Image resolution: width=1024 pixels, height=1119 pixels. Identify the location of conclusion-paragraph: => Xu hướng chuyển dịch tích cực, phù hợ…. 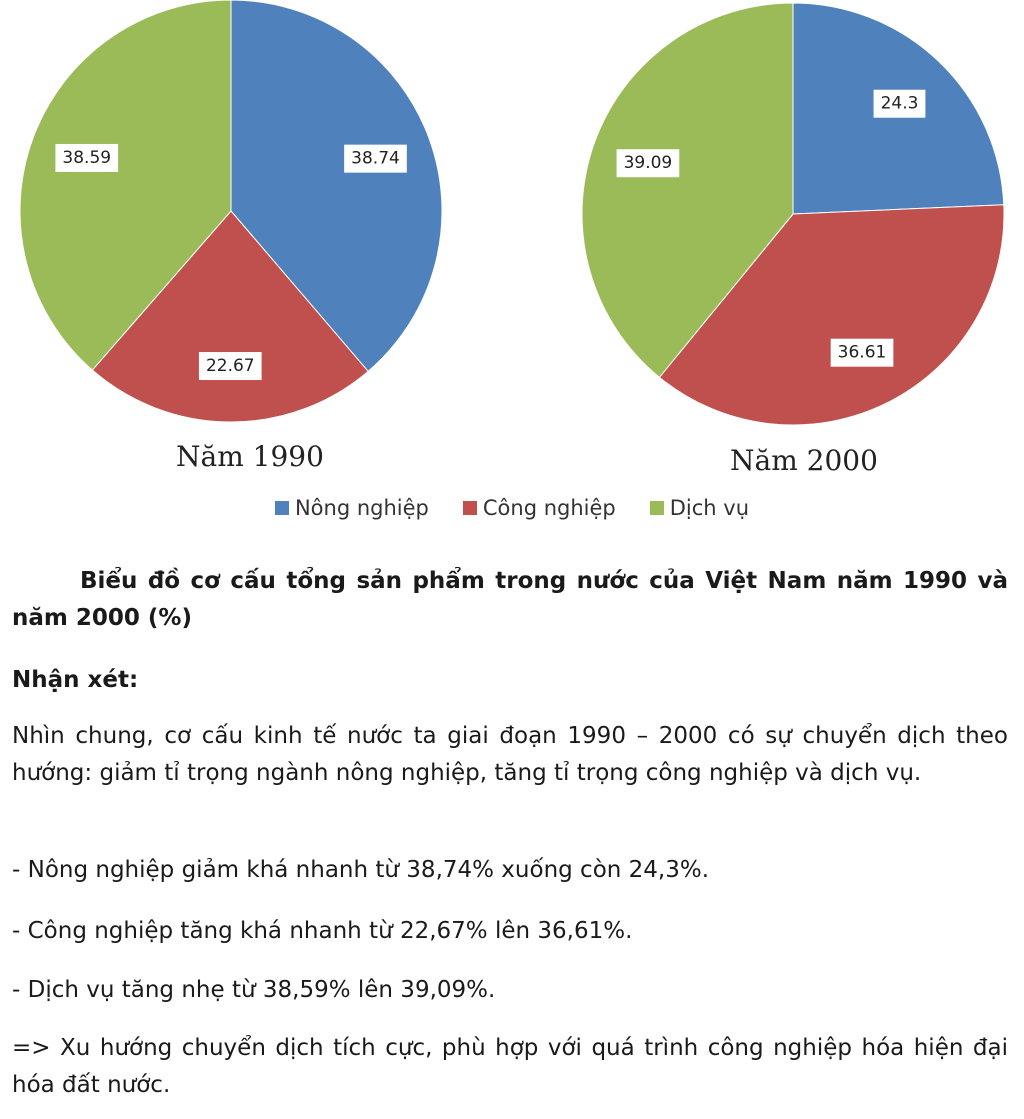
(510, 1066).